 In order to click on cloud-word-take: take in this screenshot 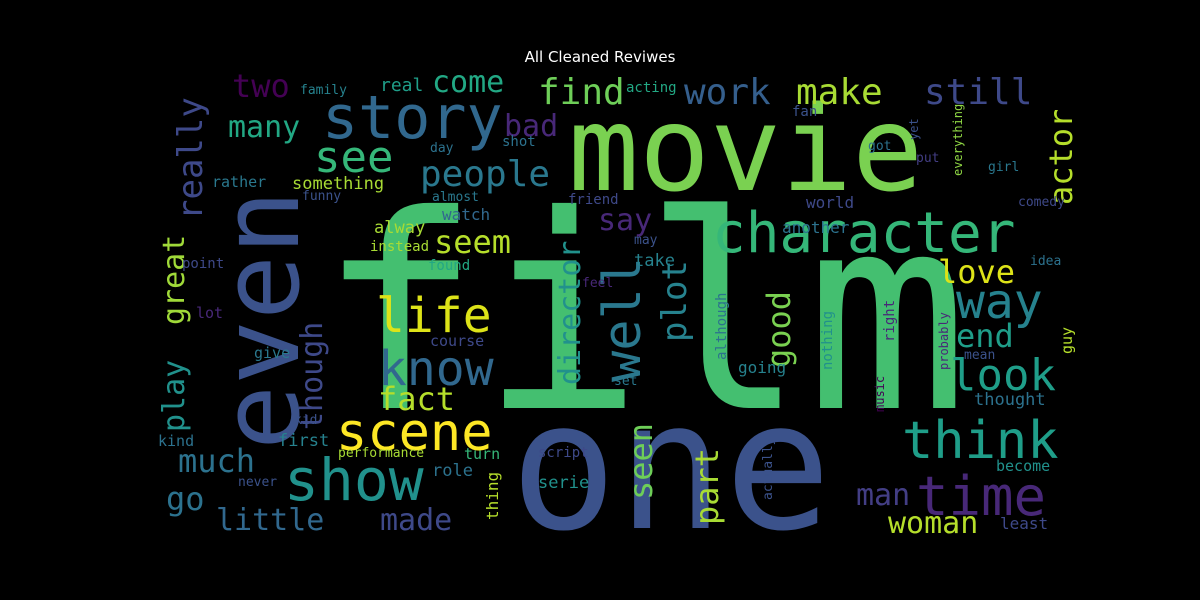, I will do `click(654, 261)`.